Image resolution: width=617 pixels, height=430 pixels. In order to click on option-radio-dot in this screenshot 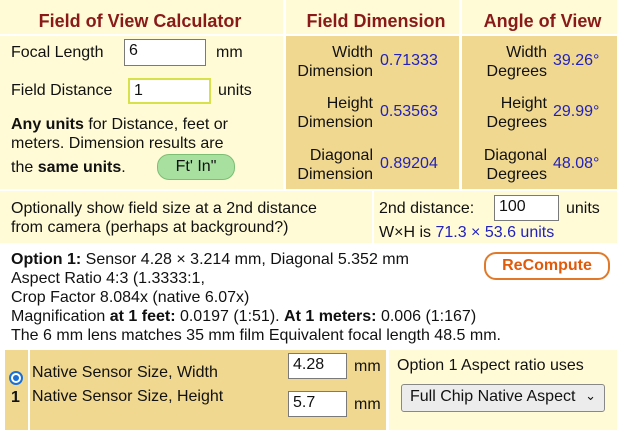, I will do `click(16, 378)`.